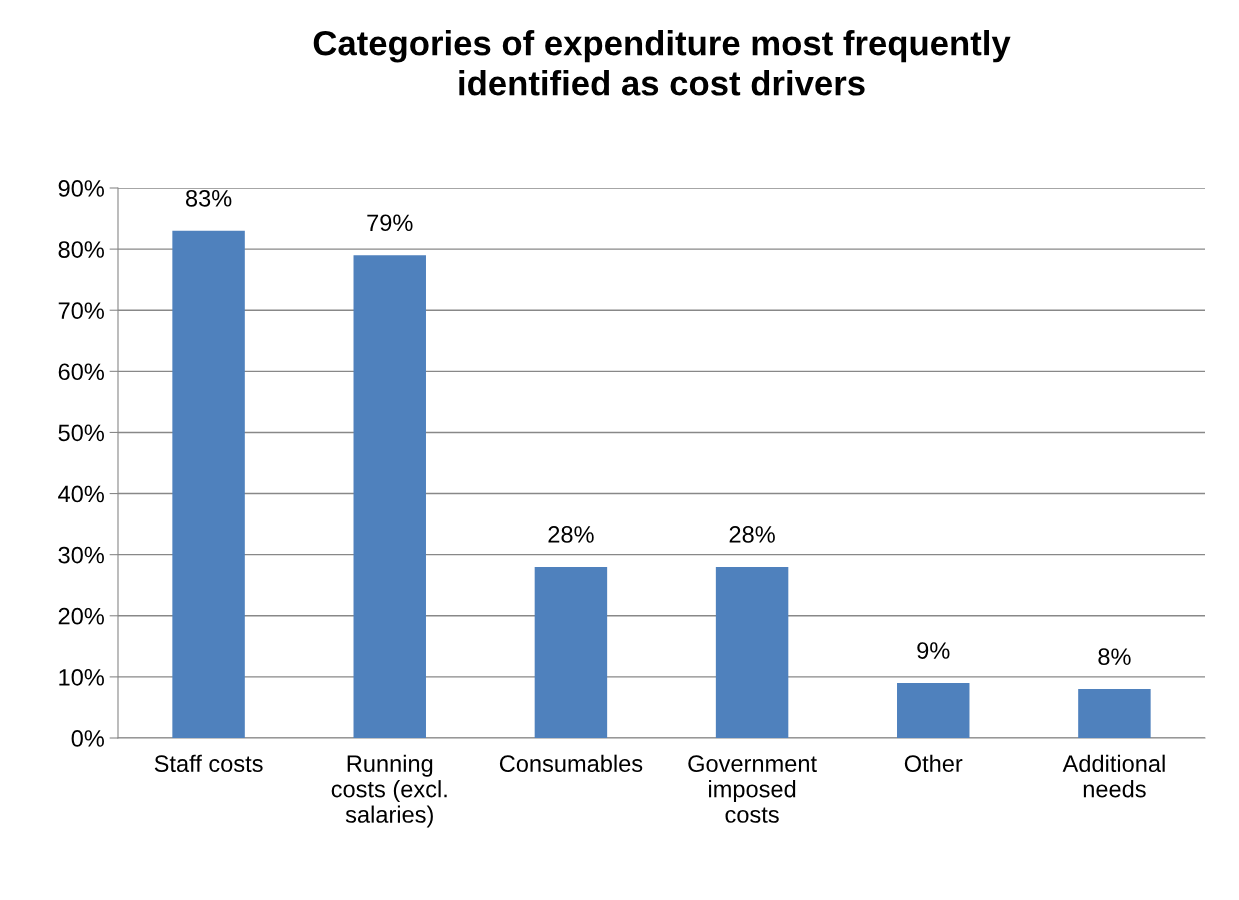 The image size is (1239, 900). What do you see at coordinates (81, 249) in the screenshot?
I see `y-tick-label: 80%` at bounding box center [81, 249].